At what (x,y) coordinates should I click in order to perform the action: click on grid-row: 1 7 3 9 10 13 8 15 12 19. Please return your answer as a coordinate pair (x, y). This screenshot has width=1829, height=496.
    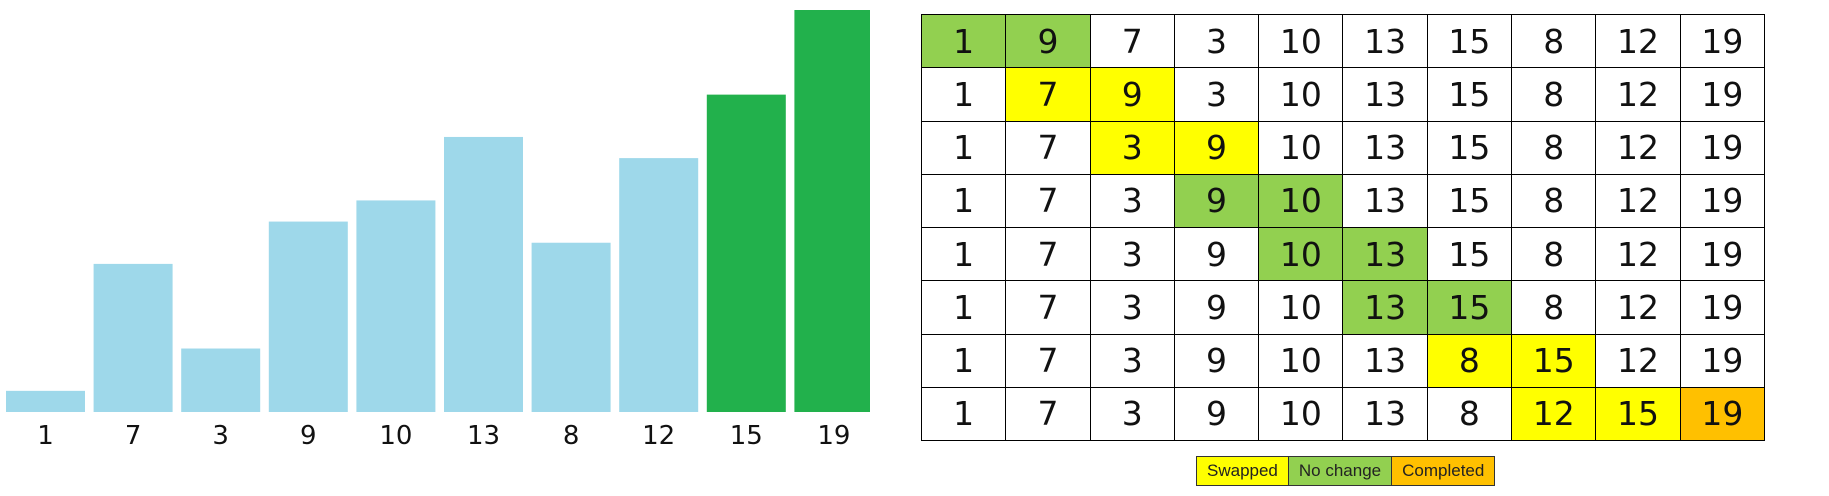
    Looking at the image, I should click on (1343, 360).